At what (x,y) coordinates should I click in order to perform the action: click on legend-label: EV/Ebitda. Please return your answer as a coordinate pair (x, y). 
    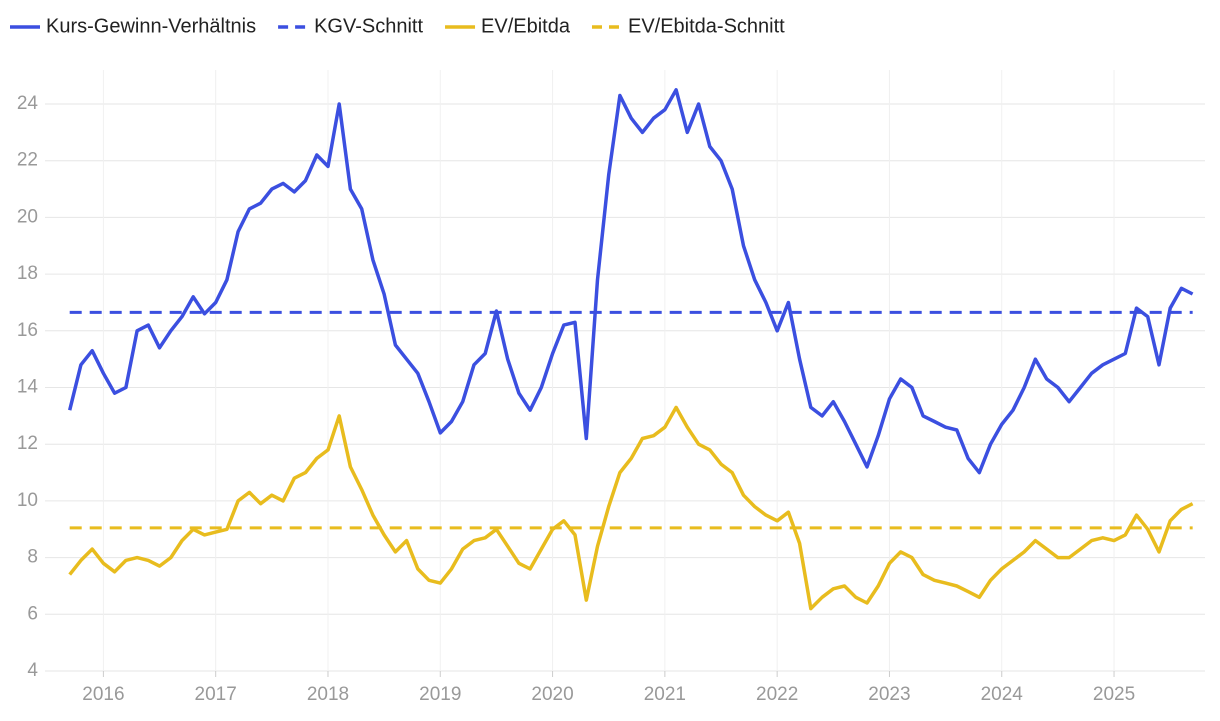
    Looking at the image, I should click on (526, 26).